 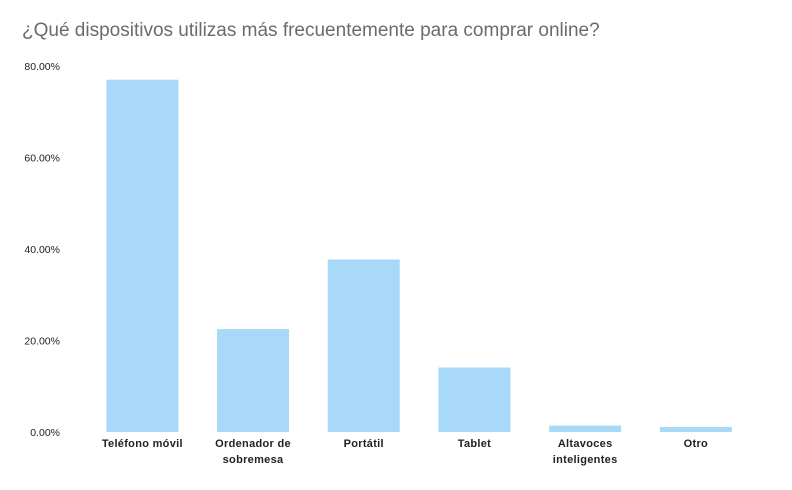 What do you see at coordinates (45, 433) in the screenshot?
I see `y-tick-label: 0.00%` at bounding box center [45, 433].